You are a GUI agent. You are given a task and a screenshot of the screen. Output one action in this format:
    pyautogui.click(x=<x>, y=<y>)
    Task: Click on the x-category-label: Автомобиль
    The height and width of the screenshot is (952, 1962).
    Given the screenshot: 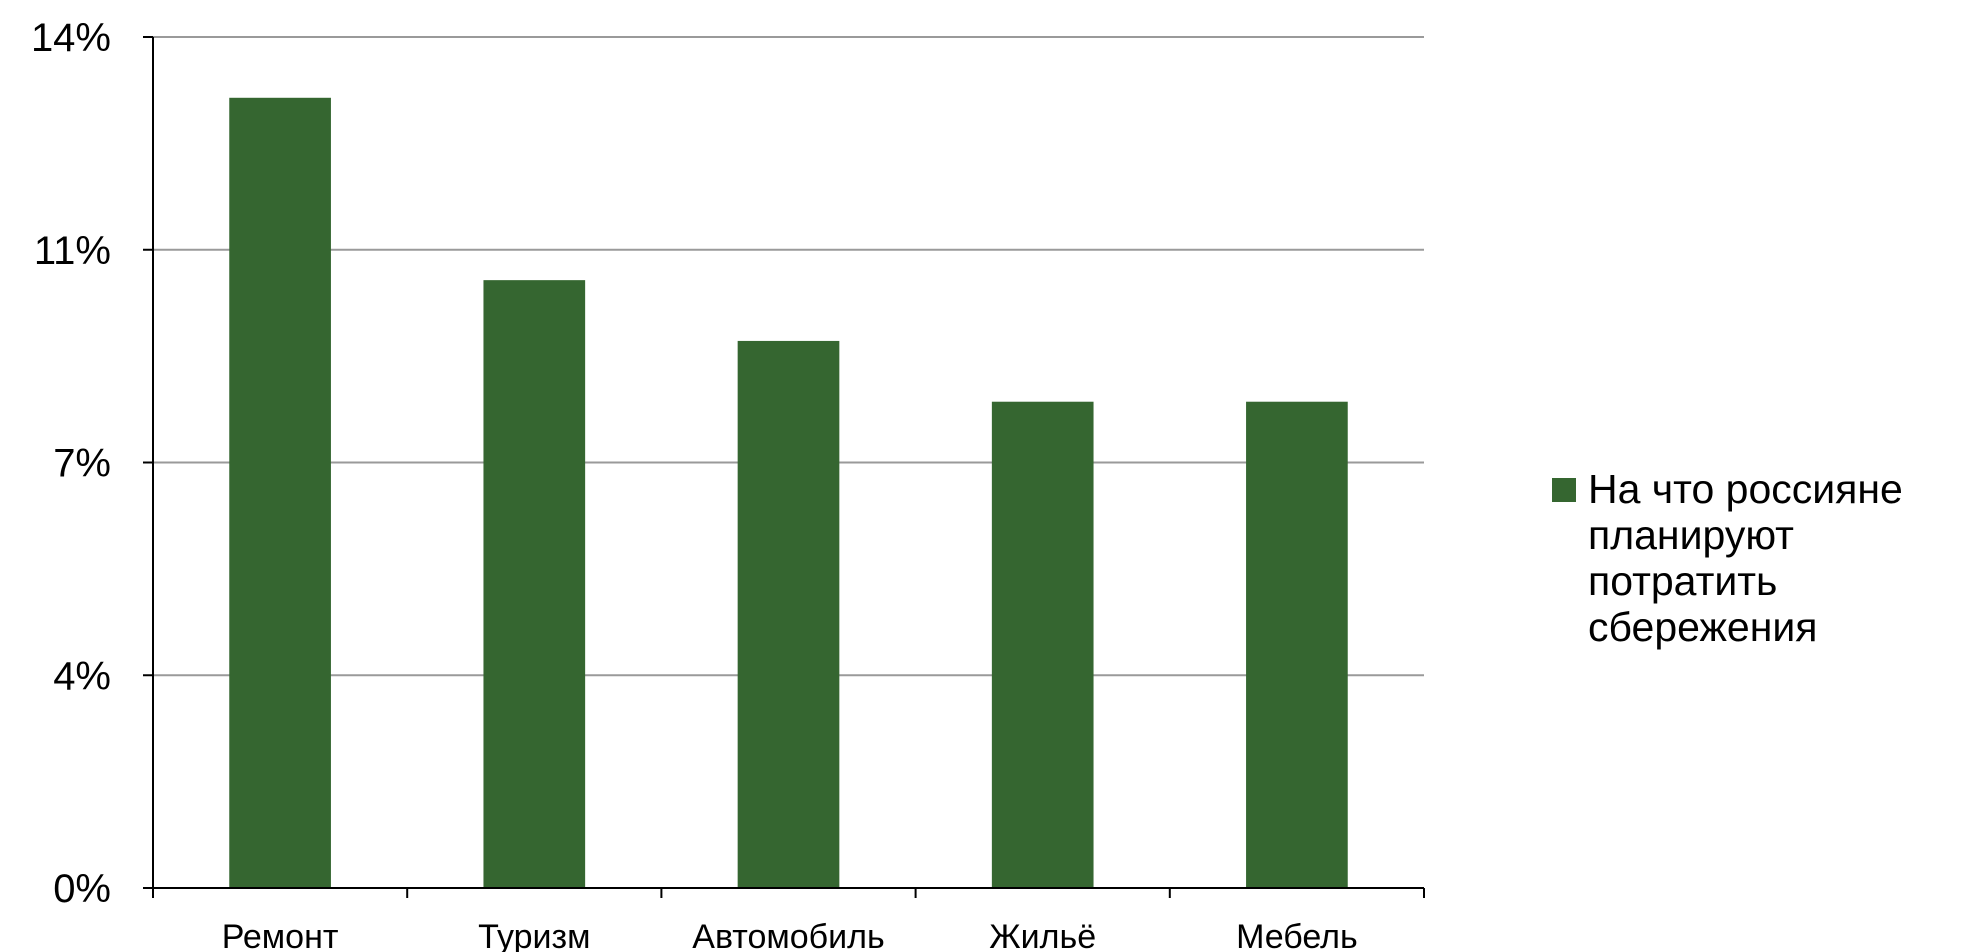 What is the action you would take?
    pyautogui.click(x=788, y=935)
    